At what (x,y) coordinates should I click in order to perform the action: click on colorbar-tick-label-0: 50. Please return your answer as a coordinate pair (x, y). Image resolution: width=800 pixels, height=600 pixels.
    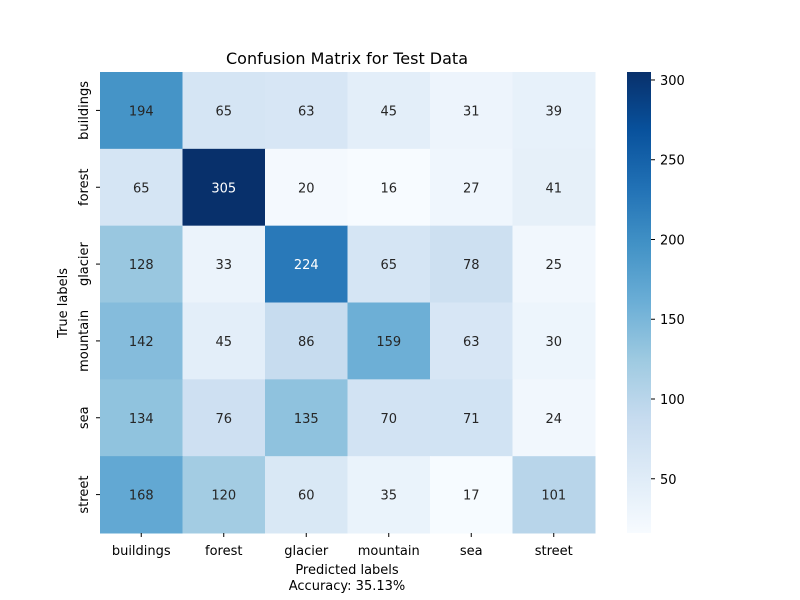
    Looking at the image, I should click on (668, 480).